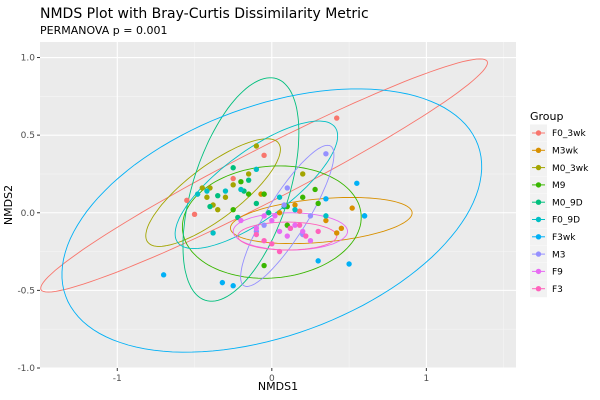 This screenshot has height=400, width=600. I want to click on y-tick-label: 0.0, so click(28, 214).